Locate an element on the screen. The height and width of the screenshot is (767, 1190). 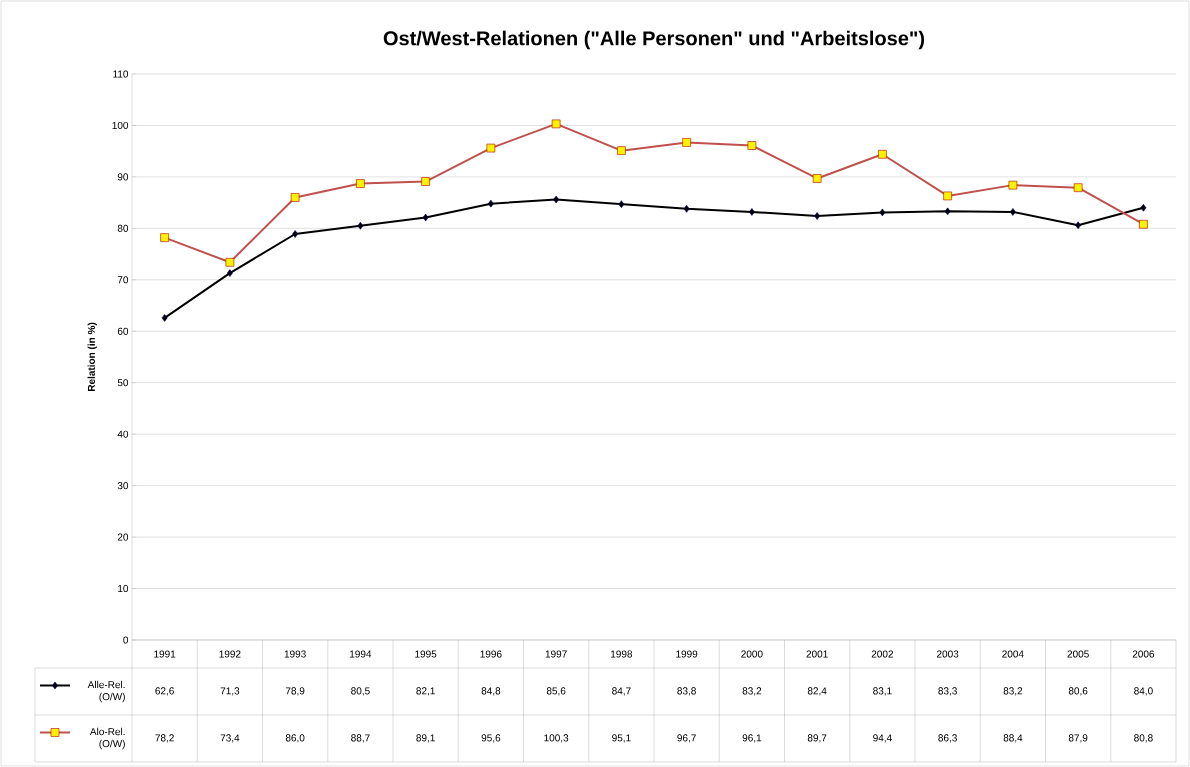
y-tick-label: 110 is located at coordinates (121, 74).